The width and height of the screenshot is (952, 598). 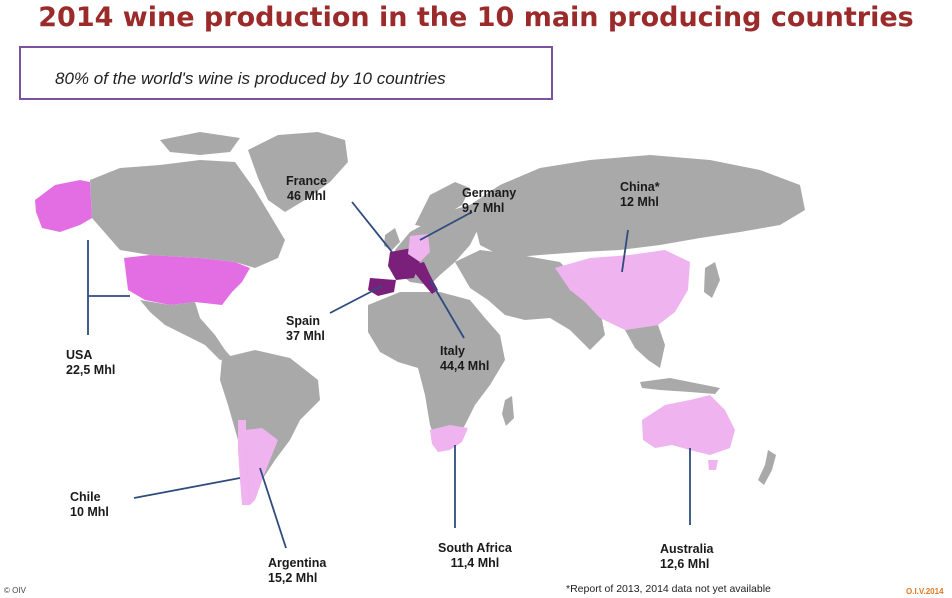 I want to click on label-chile: Chile 10 Mhl, so click(x=89, y=505).